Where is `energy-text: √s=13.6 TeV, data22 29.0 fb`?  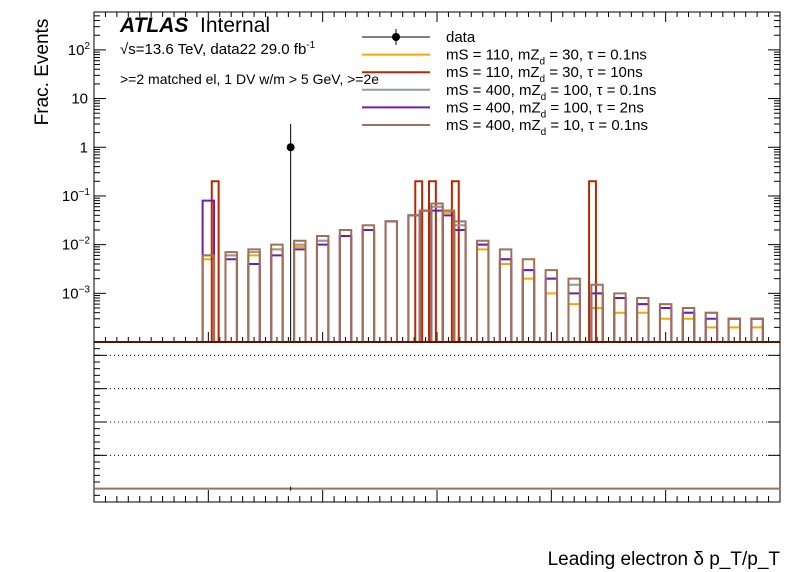 energy-text: √s=13.6 TeV, data22 29.0 fb is located at coordinates (213, 49).